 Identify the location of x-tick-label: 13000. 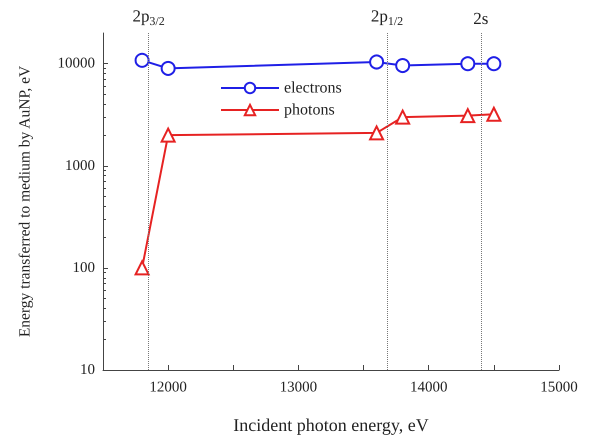
(299, 388).